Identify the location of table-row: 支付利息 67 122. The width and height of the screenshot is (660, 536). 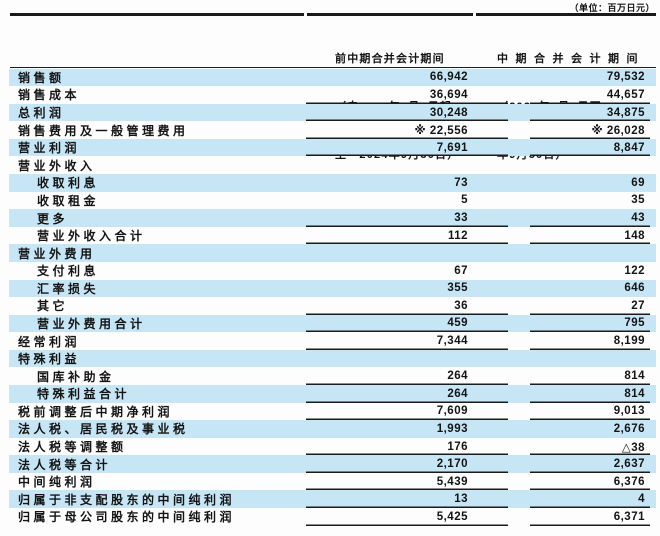
(332, 271).